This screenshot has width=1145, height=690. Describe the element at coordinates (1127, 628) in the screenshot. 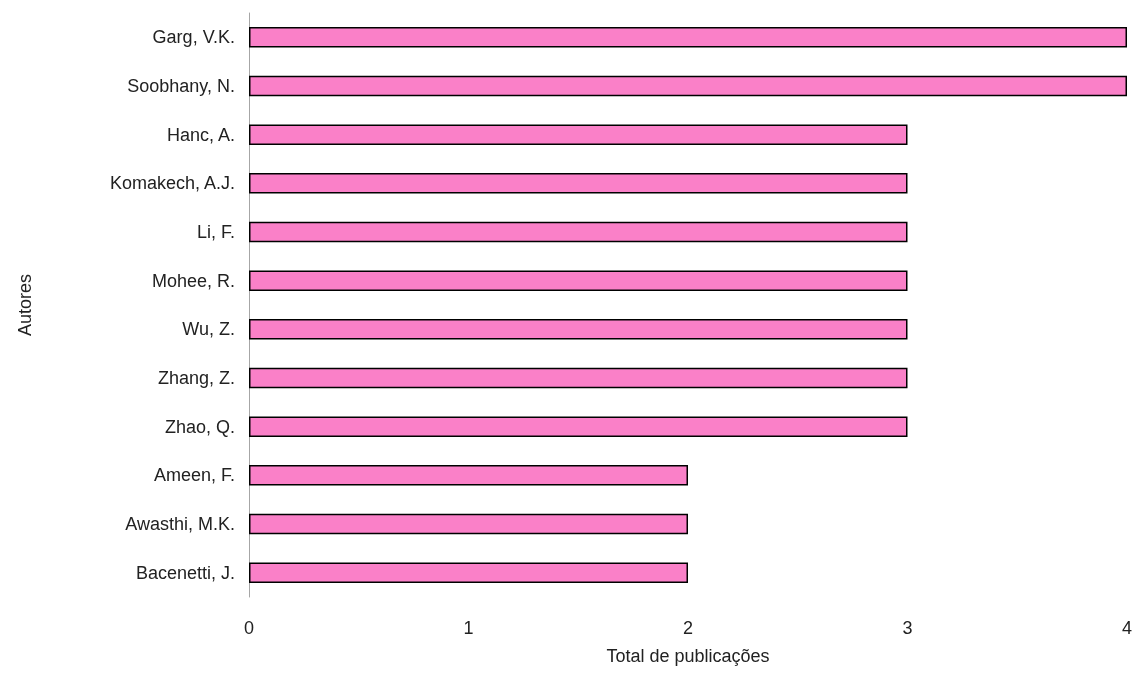

I see `x-tick-label: 4` at that location.